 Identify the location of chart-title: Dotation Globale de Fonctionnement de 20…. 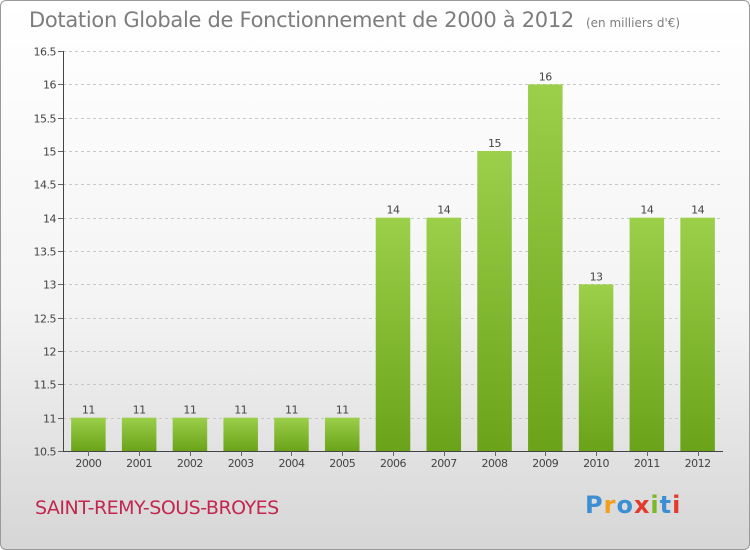
(354, 20).